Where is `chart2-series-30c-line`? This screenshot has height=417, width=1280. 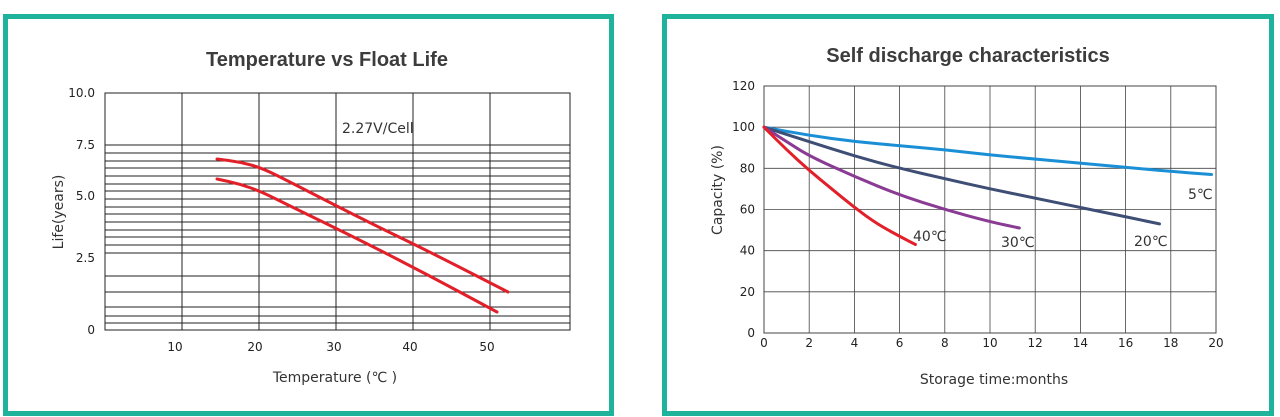
chart2-series-30c-line is located at coordinates (891, 177).